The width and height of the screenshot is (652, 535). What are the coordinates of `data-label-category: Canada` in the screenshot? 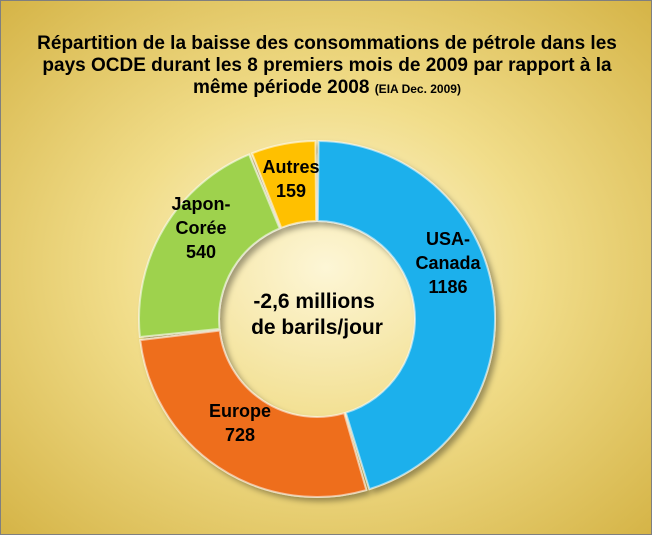 It's located at (448, 263).